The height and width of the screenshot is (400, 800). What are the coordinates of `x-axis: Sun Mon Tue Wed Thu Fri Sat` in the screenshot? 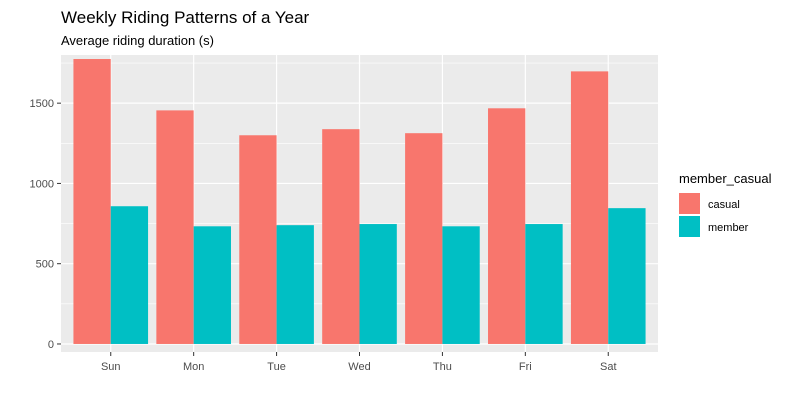 It's located at (359, 362).